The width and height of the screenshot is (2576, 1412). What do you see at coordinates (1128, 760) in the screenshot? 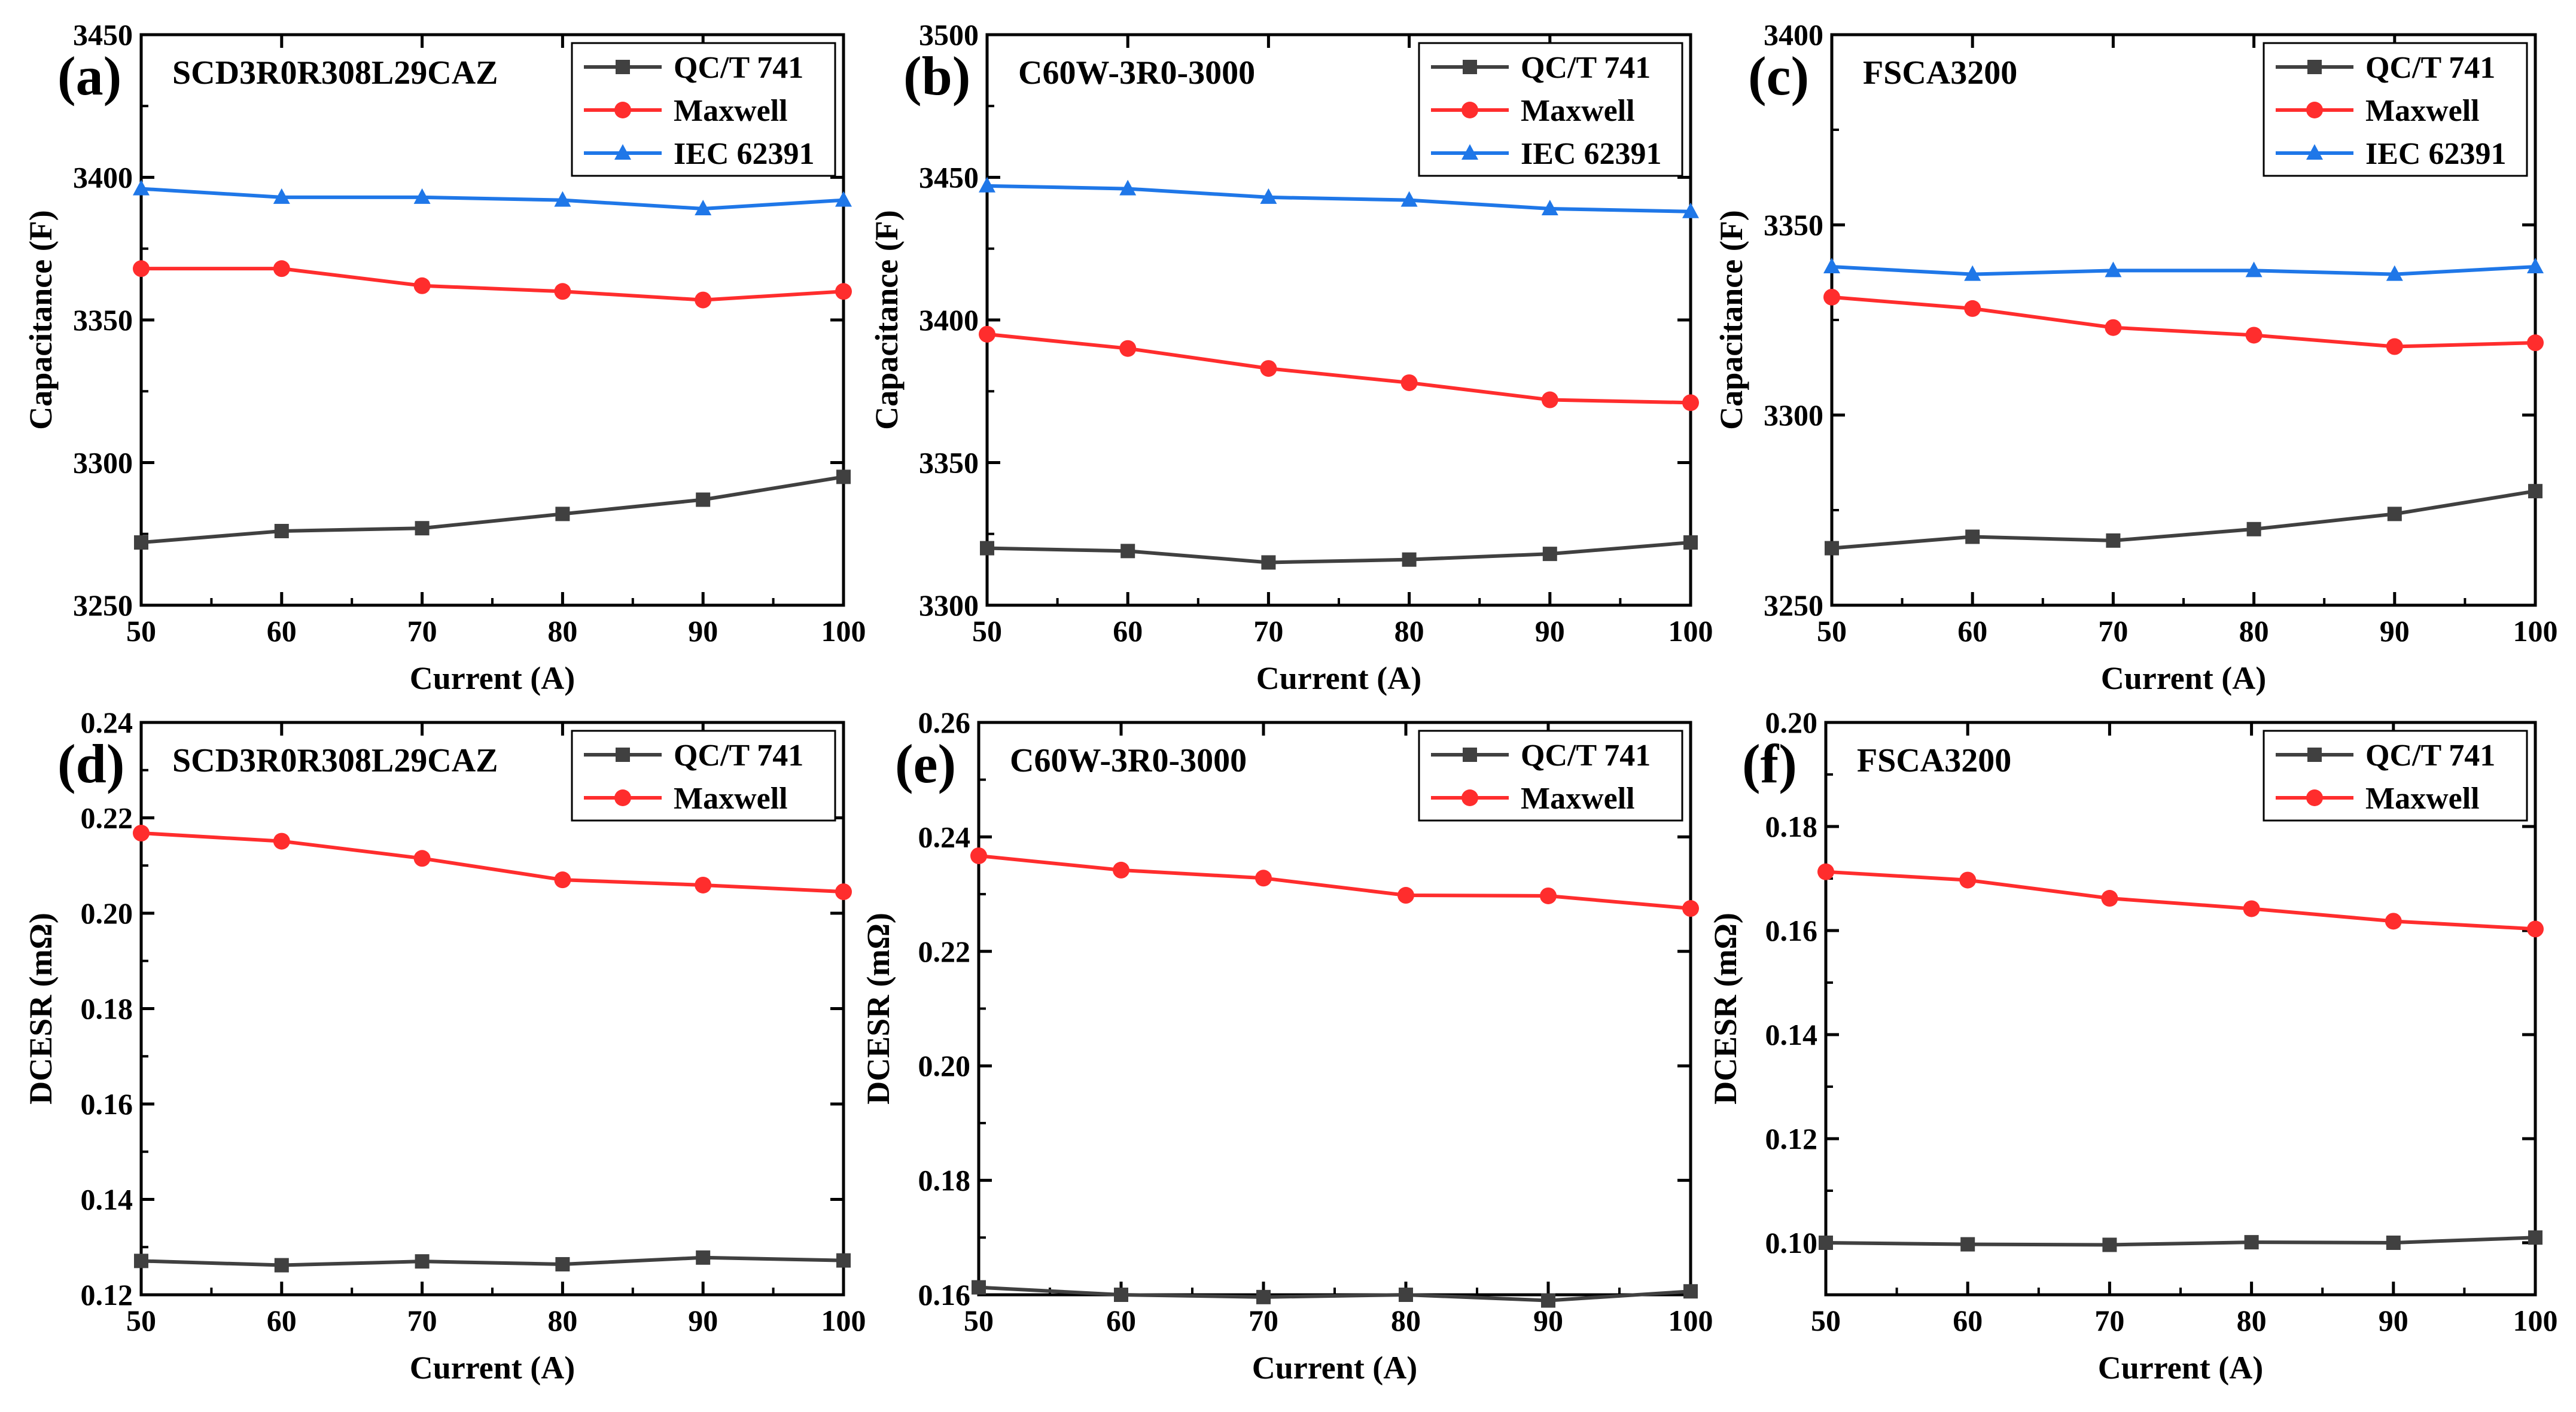
I see `device-name: C60W-3R0-3000` at bounding box center [1128, 760].